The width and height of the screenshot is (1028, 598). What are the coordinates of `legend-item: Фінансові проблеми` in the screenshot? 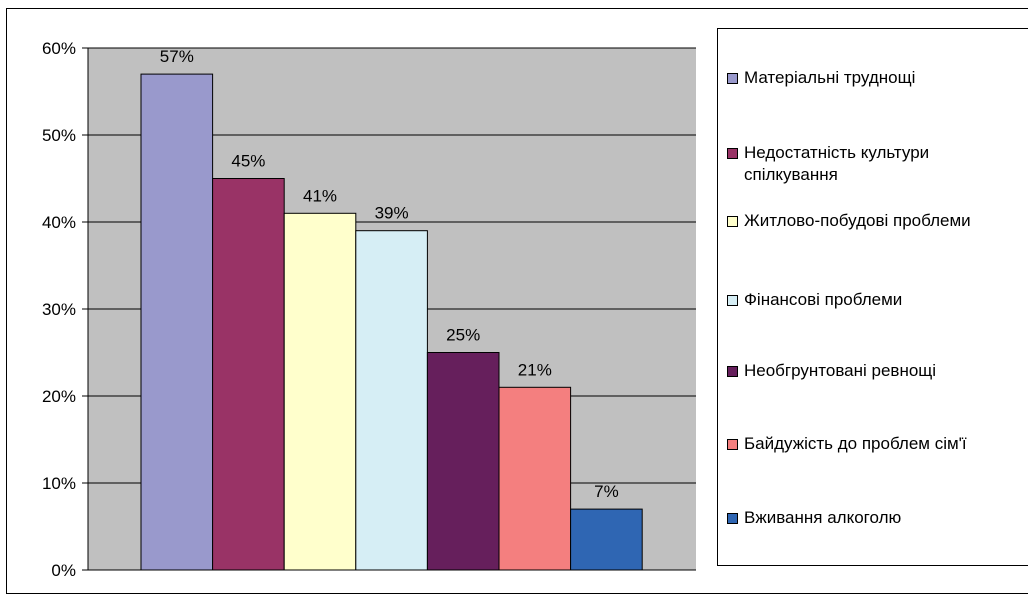 It's located at (814, 300).